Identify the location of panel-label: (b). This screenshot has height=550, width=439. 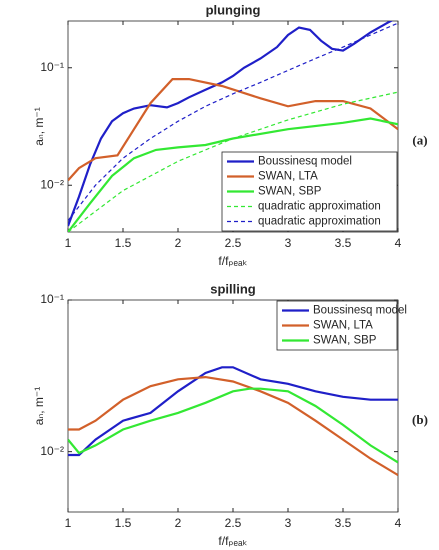
(420, 419).